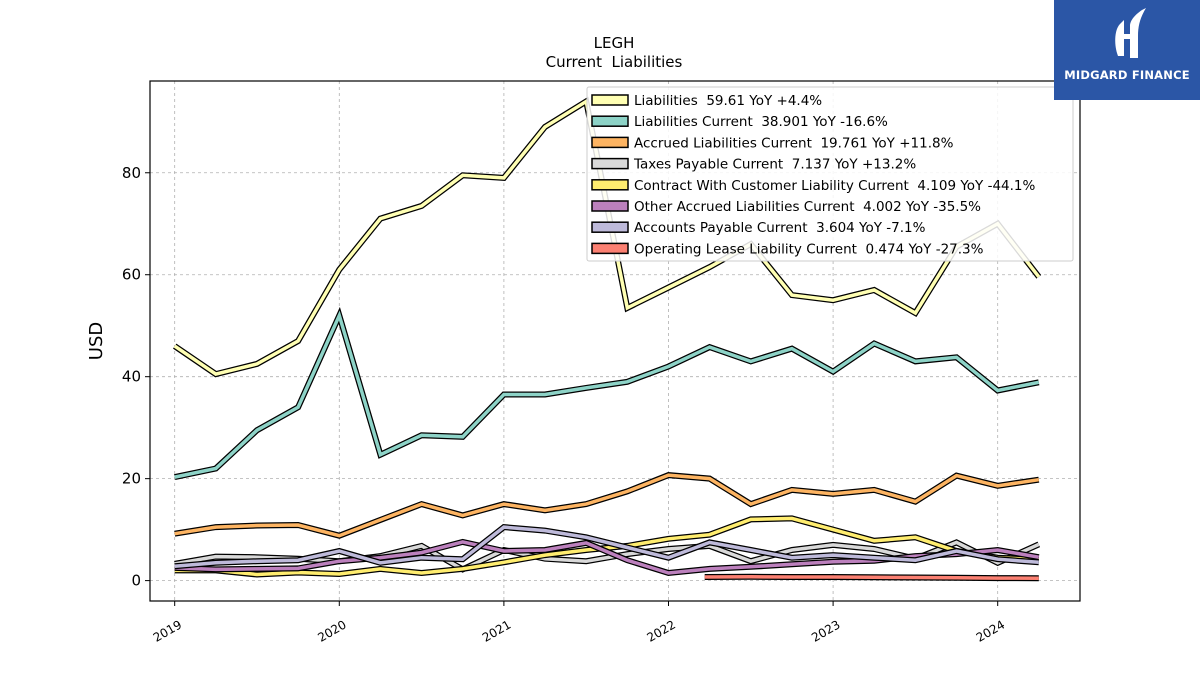 The image size is (1200, 675). Describe the element at coordinates (728, 101) in the screenshot. I see `legend-label-0: Liabilities 59.61 YoY +4.4%` at that location.